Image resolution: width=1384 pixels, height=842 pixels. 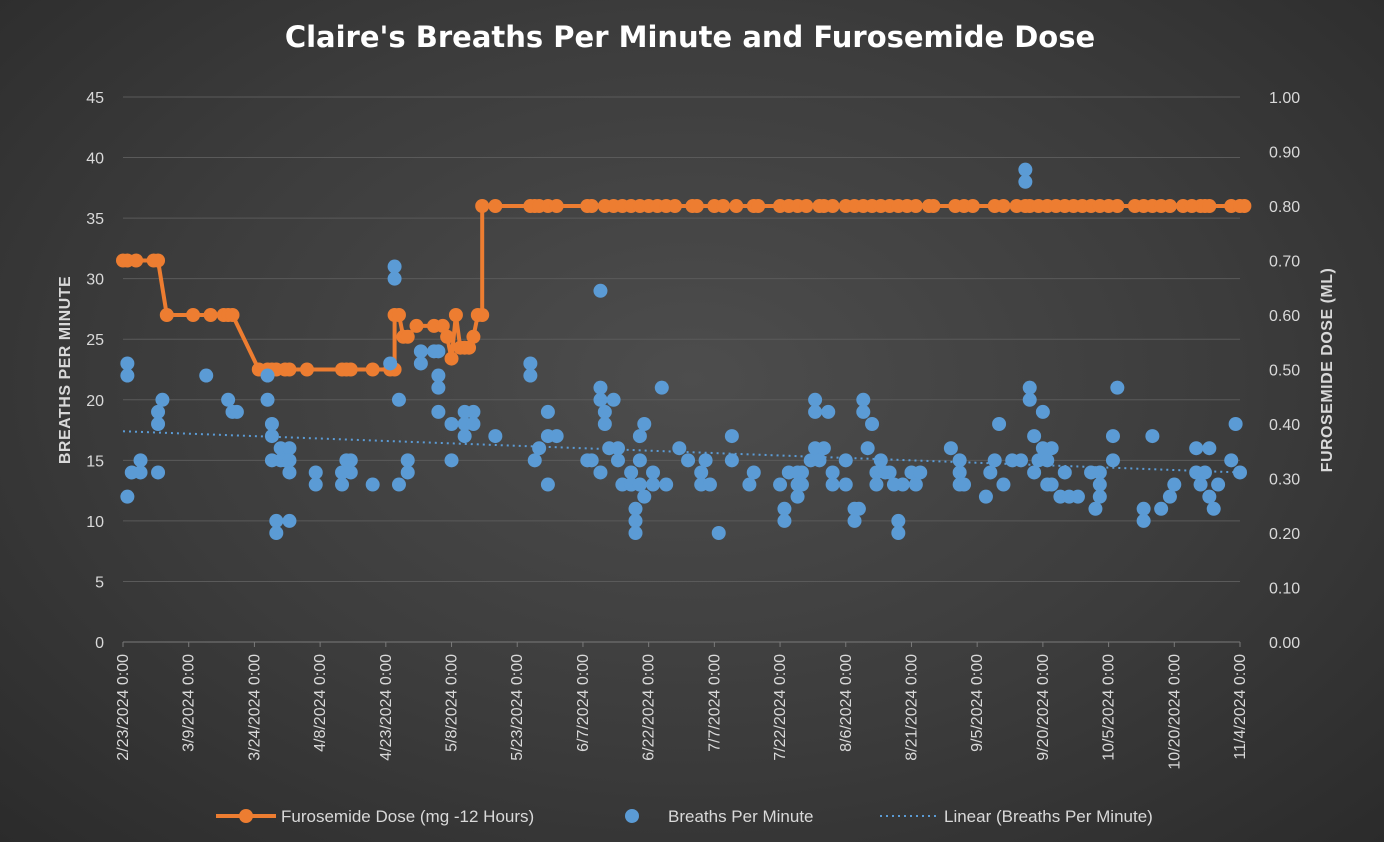 I want to click on y-tick-label: 0, so click(x=99, y=643).